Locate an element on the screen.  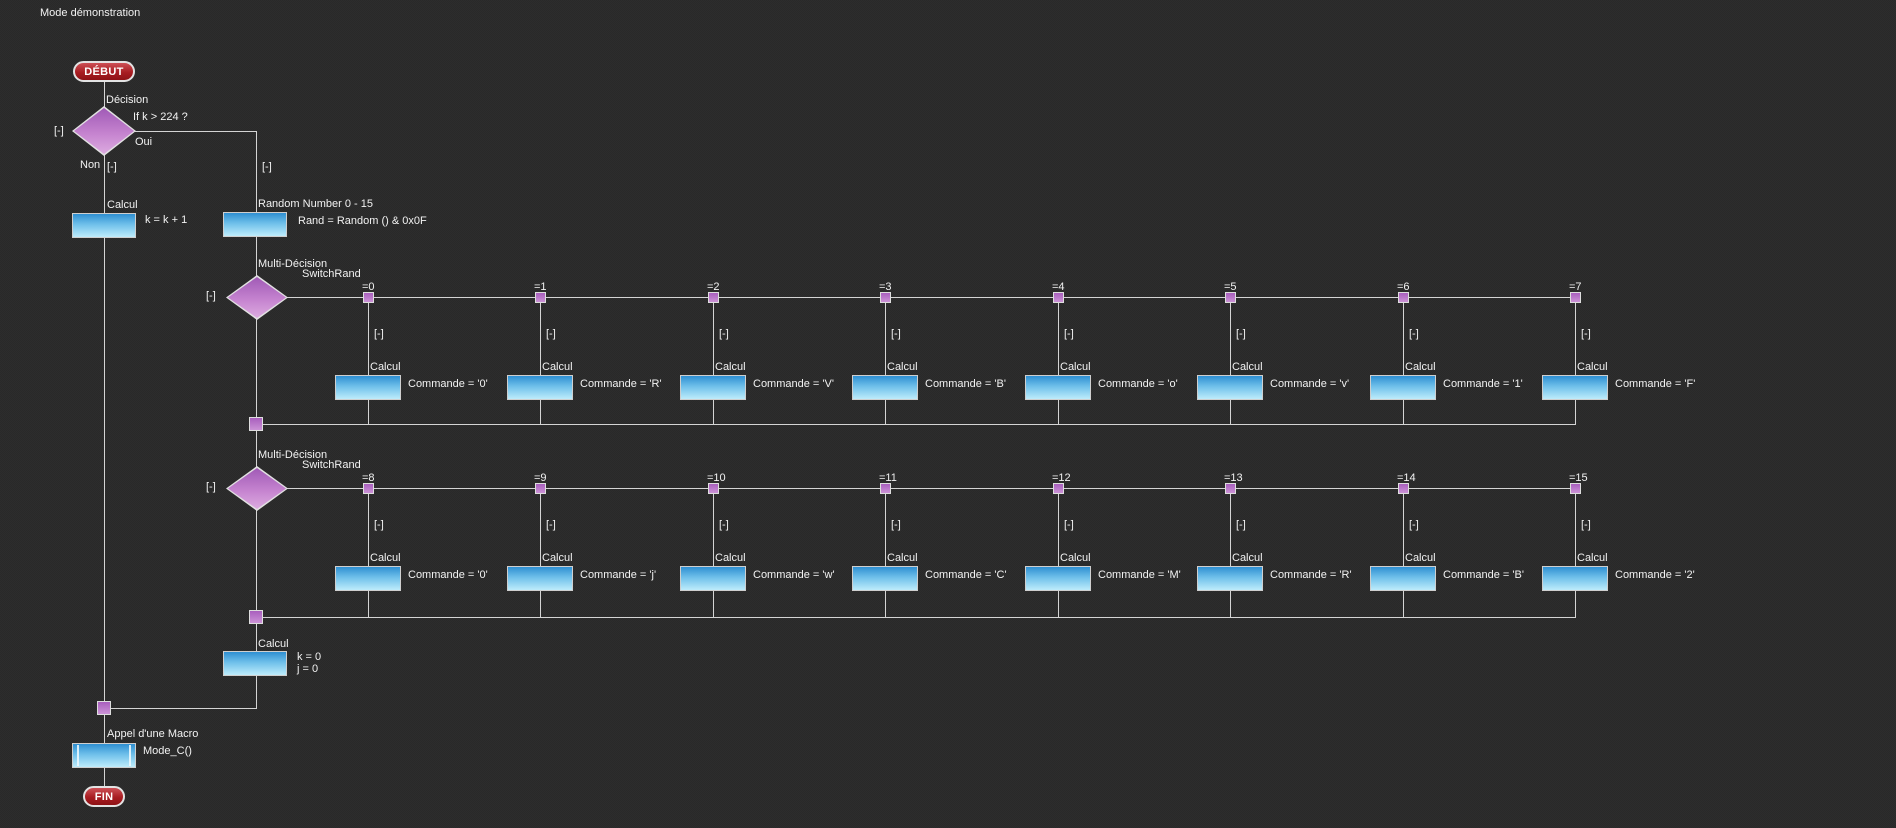
switch2-node is located at coordinates (257, 488).